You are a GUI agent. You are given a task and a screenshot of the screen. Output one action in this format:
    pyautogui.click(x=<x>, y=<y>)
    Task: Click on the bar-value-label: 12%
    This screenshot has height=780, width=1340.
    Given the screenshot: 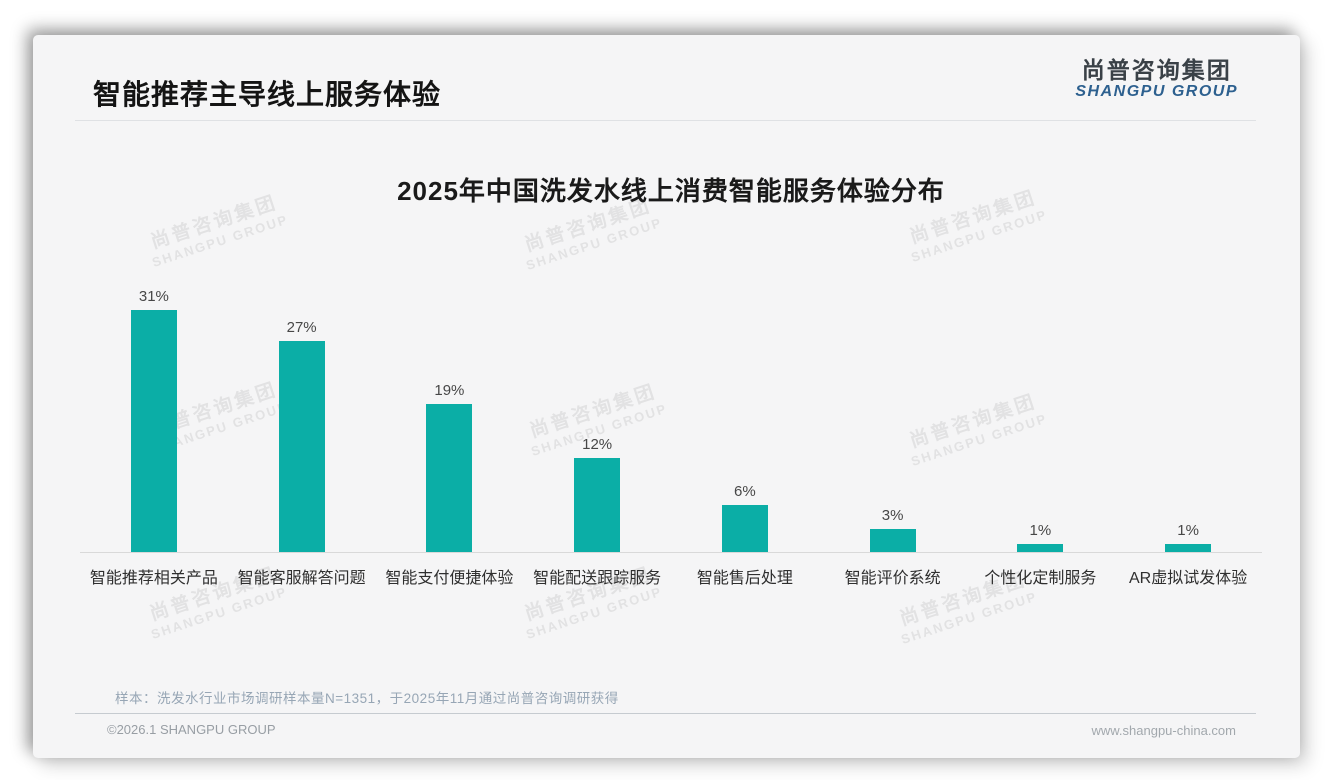 What is the action you would take?
    pyautogui.click(x=597, y=444)
    